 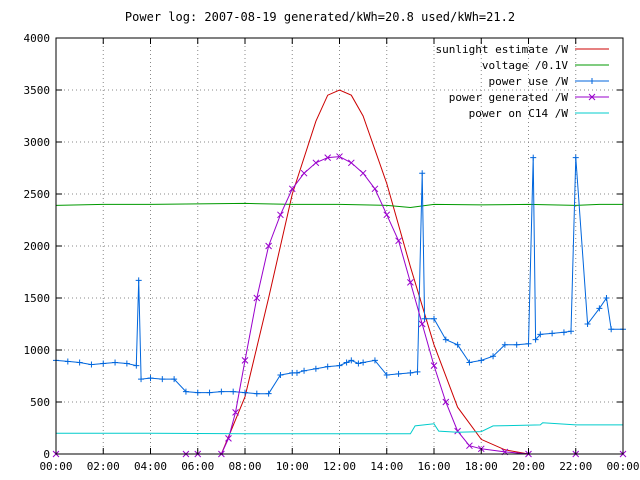 What do you see at coordinates (529, 81) in the screenshot?
I see `legend-label: power use /W` at bounding box center [529, 81].